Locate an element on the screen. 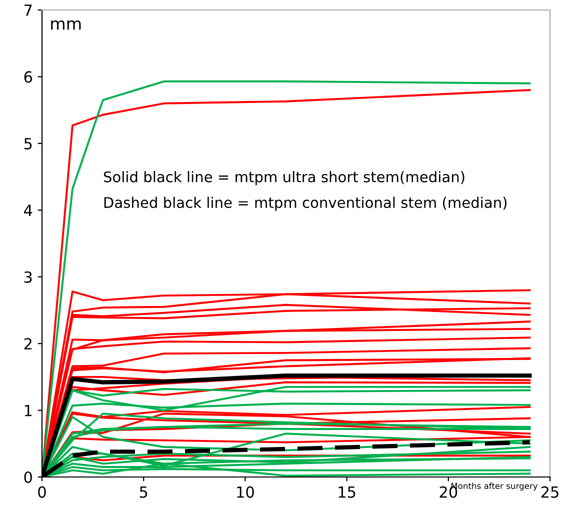 This screenshot has height=507, width=567. y-tick-label: 0 is located at coordinates (28, 477).